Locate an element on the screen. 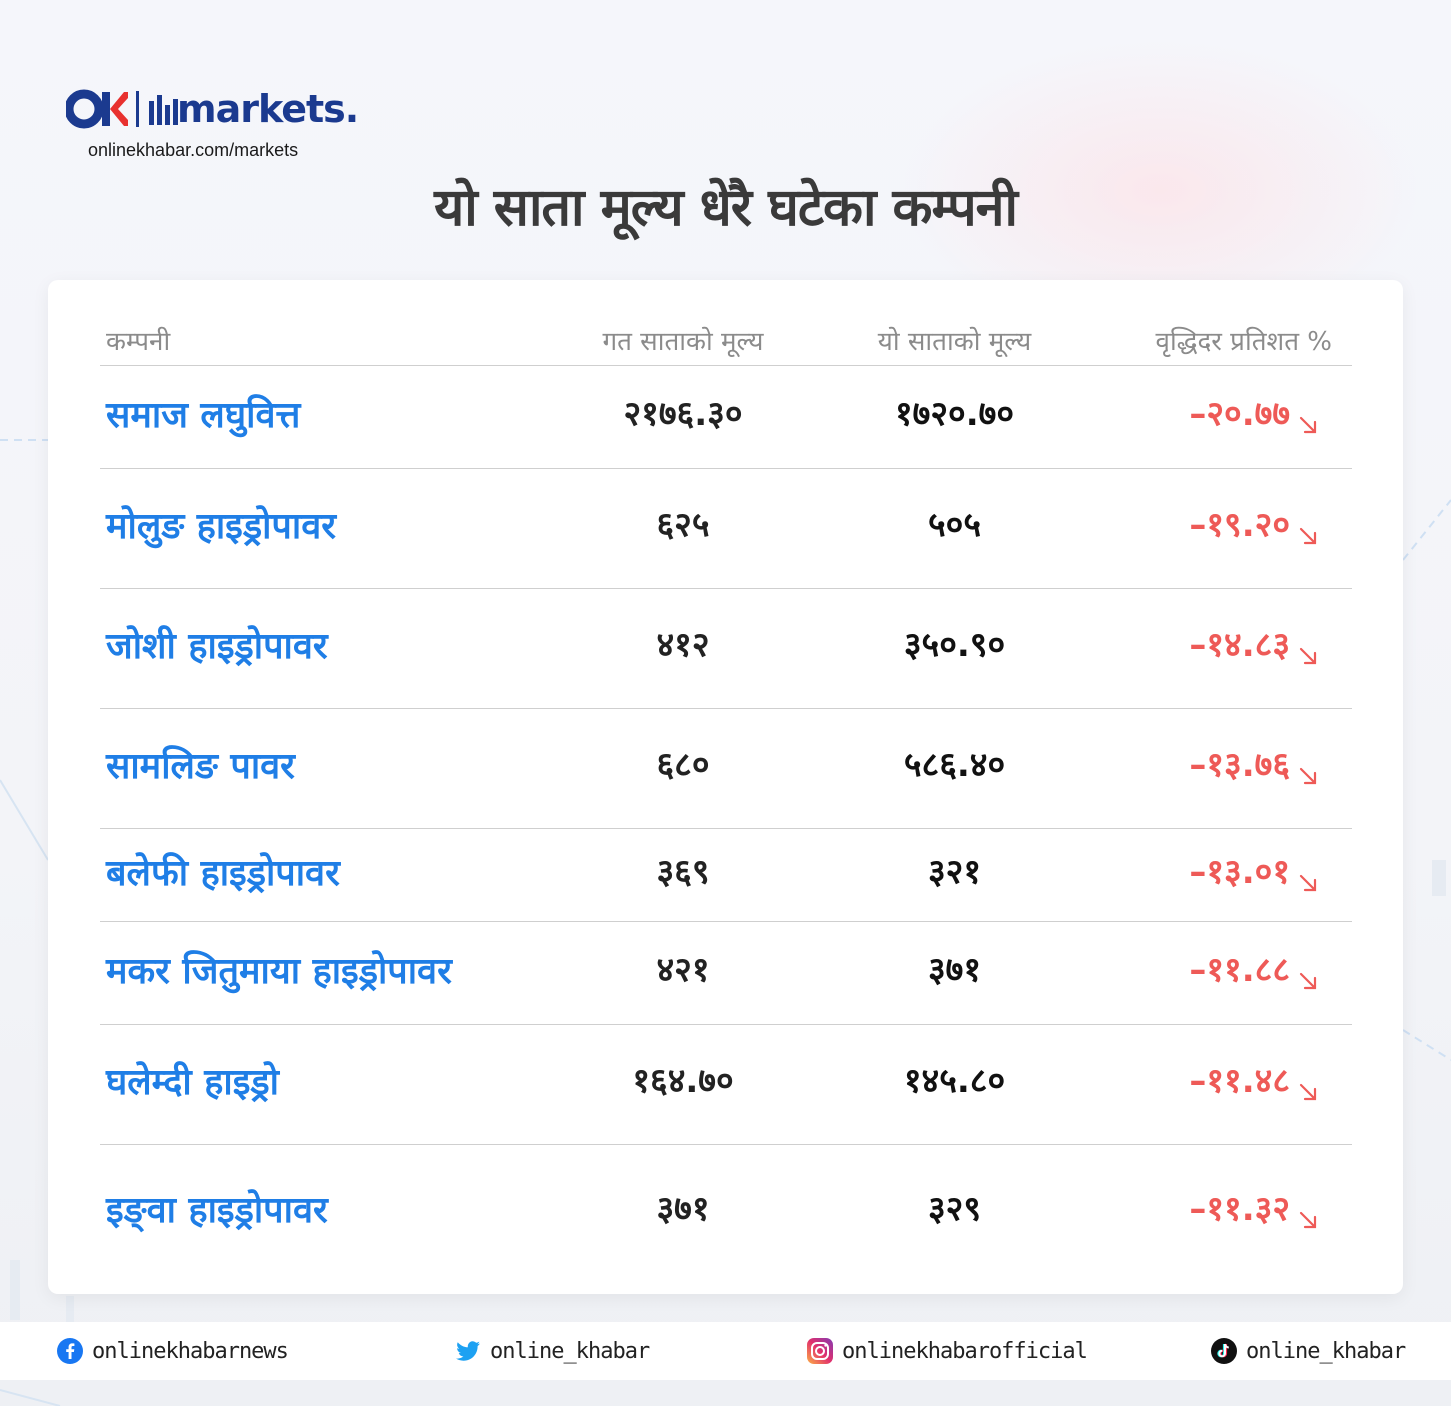 This screenshot has height=1406, width=1451. instagram-icon is located at coordinates (820, 1351).